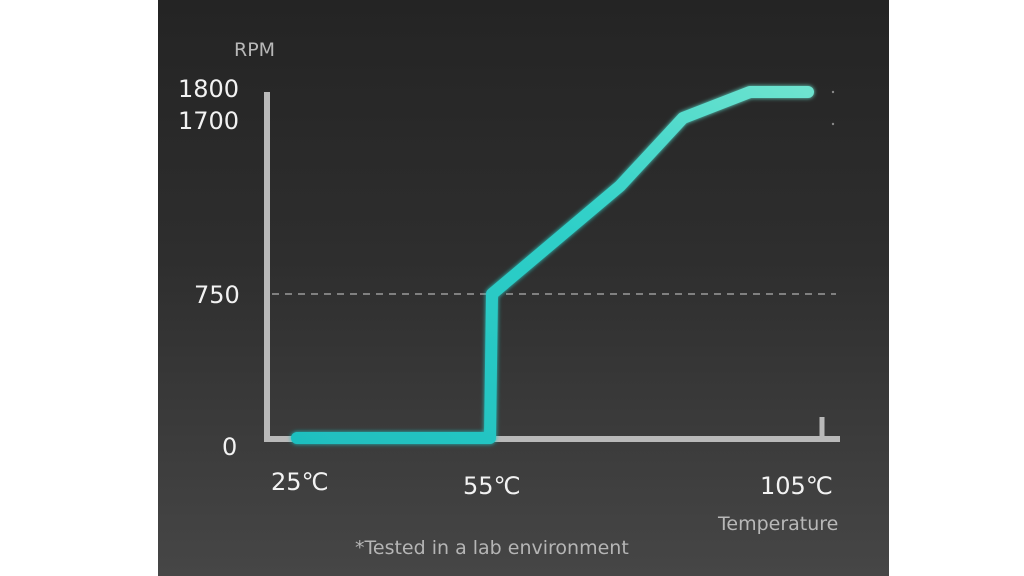  I want to click on y-tick-1700: 1700, so click(208, 121).